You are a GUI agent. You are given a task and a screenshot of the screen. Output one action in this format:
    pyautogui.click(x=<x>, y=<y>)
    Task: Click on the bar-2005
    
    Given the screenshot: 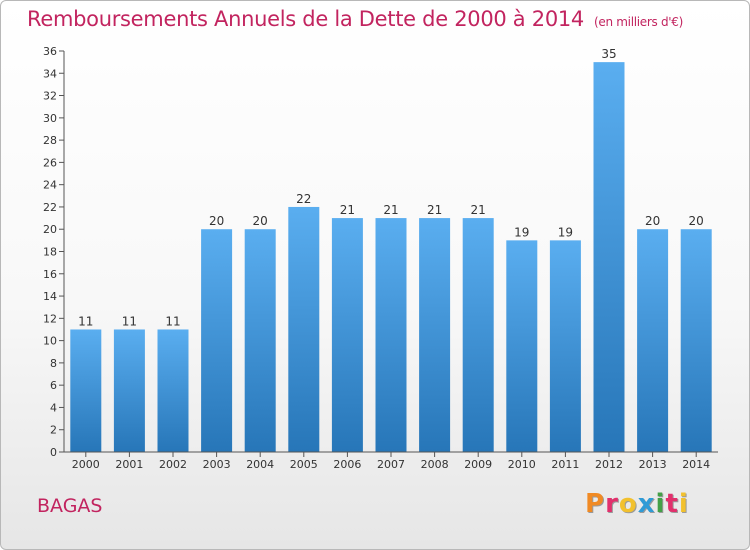 What is the action you would take?
    pyautogui.click(x=304, y=329)
    